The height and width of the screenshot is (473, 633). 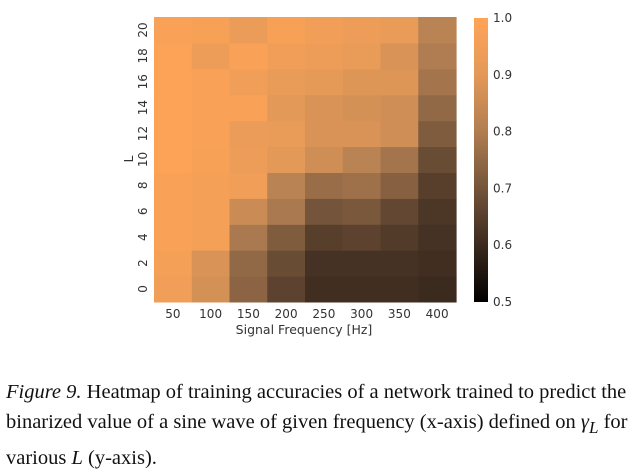 I want to click on y-tick-labels: 0 2 4 6 8 10 12 14 16 18 20, so click(x=143, y=157).